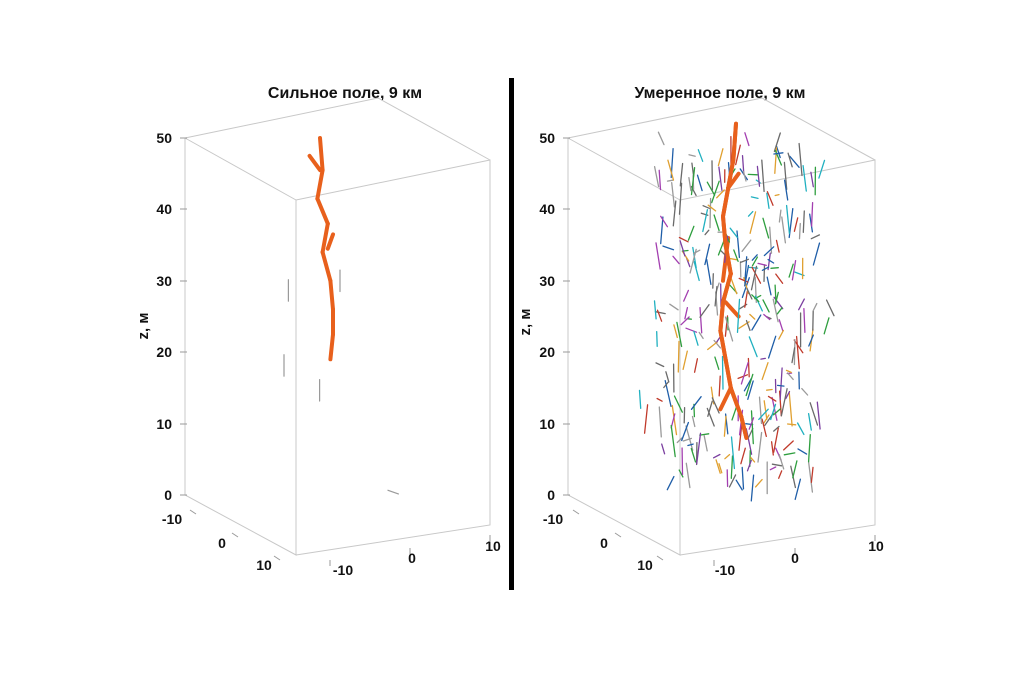 Image resolution: width=1024 pixels, height=683 pixels. What do you see at coordinates (168, 495) in the screenshot?
I see `z-tick-label: 0` at bounding box center [168, 495].